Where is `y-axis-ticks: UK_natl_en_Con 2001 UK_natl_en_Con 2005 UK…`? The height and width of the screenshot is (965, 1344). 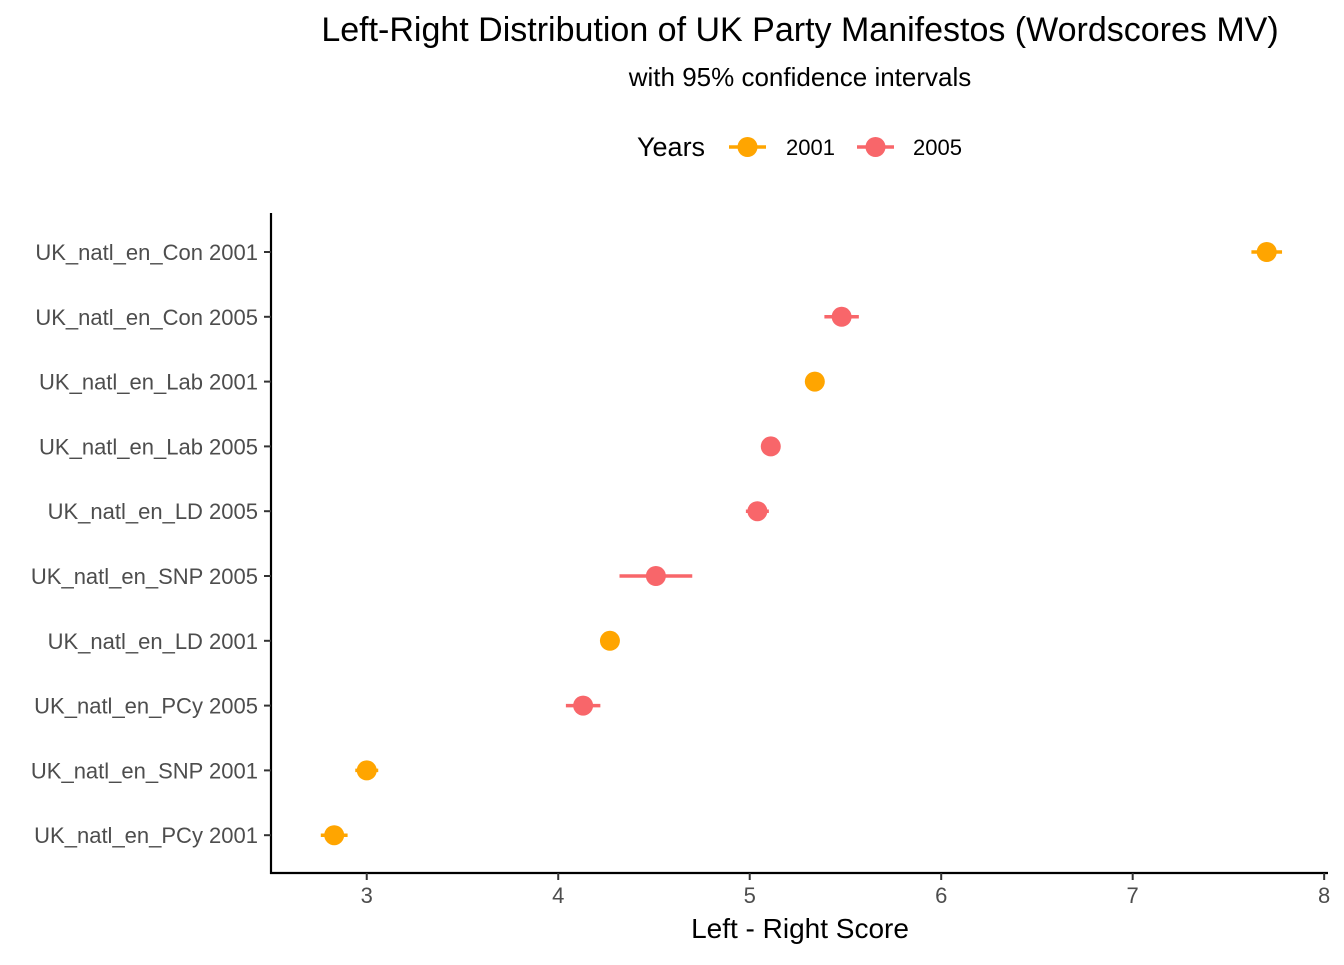 y-axis-ticks: UK_natl_en_Con 2001 UK_natl_en_Con 2005 UK… is located at coordinates (151, 544).